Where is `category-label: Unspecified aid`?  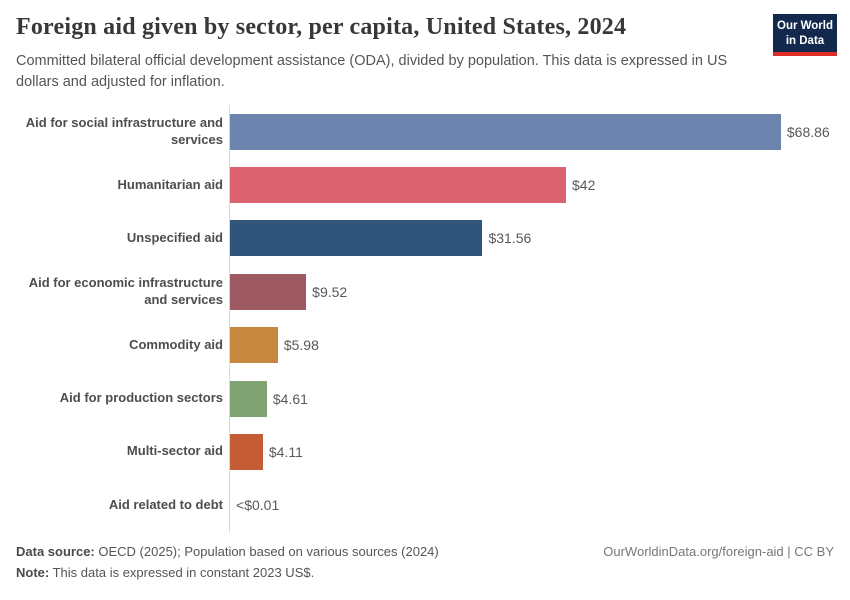
category-label: Unspecified aid is located at coordinates (174, 237).